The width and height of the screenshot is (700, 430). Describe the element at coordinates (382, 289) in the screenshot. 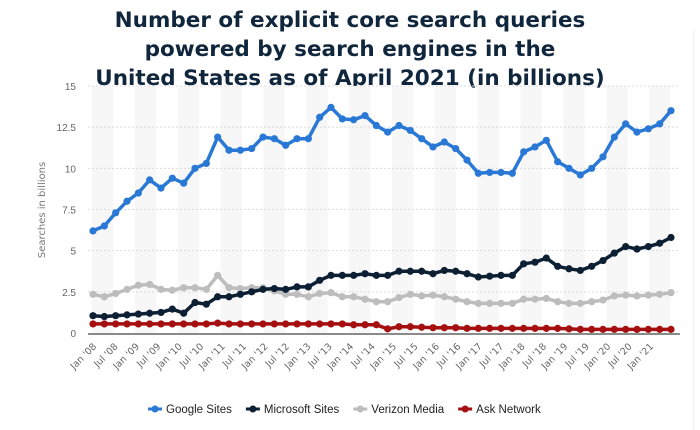

I see `series-line-verizon-media` at that location.